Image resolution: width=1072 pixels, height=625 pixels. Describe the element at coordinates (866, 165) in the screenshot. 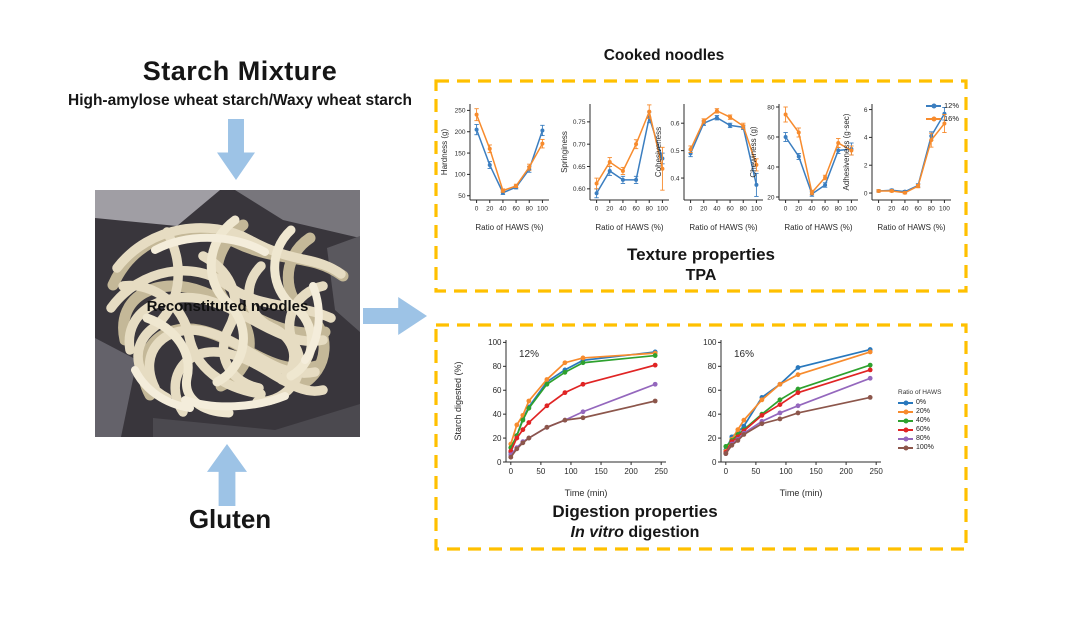

I see `svg-text: 2` at that location.